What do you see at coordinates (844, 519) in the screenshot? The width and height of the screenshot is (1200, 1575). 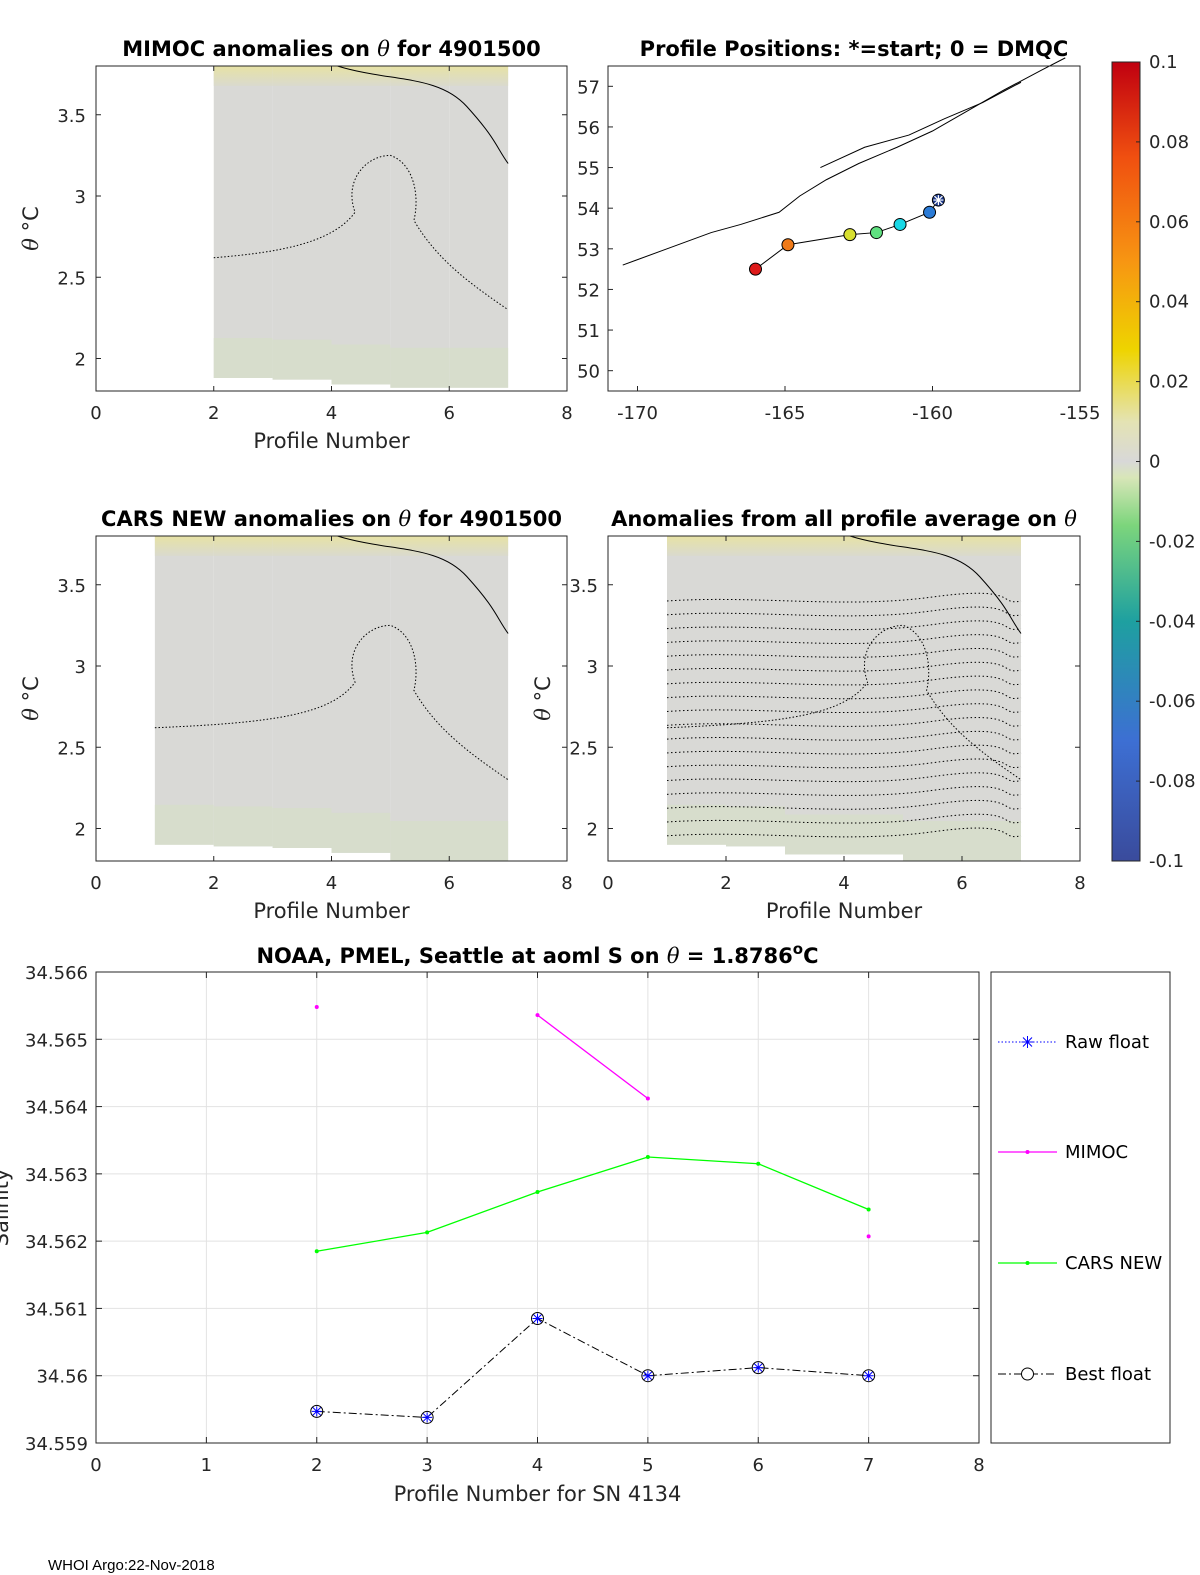 I see `panel-title: Anomalies from all profile average on θ` at bounding box center [844, 519].